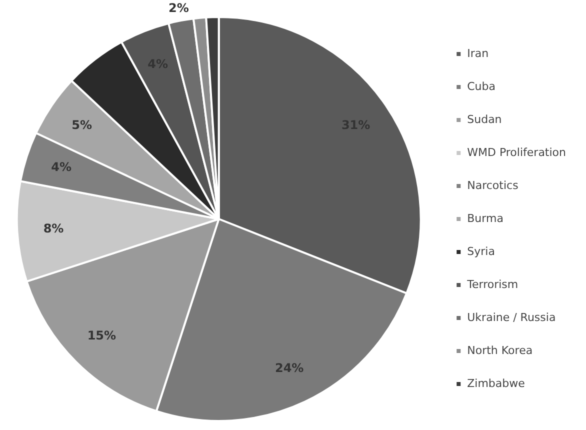  Describe the element at coordinates (492, 284) in the screenshot. I see `legend-label: Terrorism` at that location.